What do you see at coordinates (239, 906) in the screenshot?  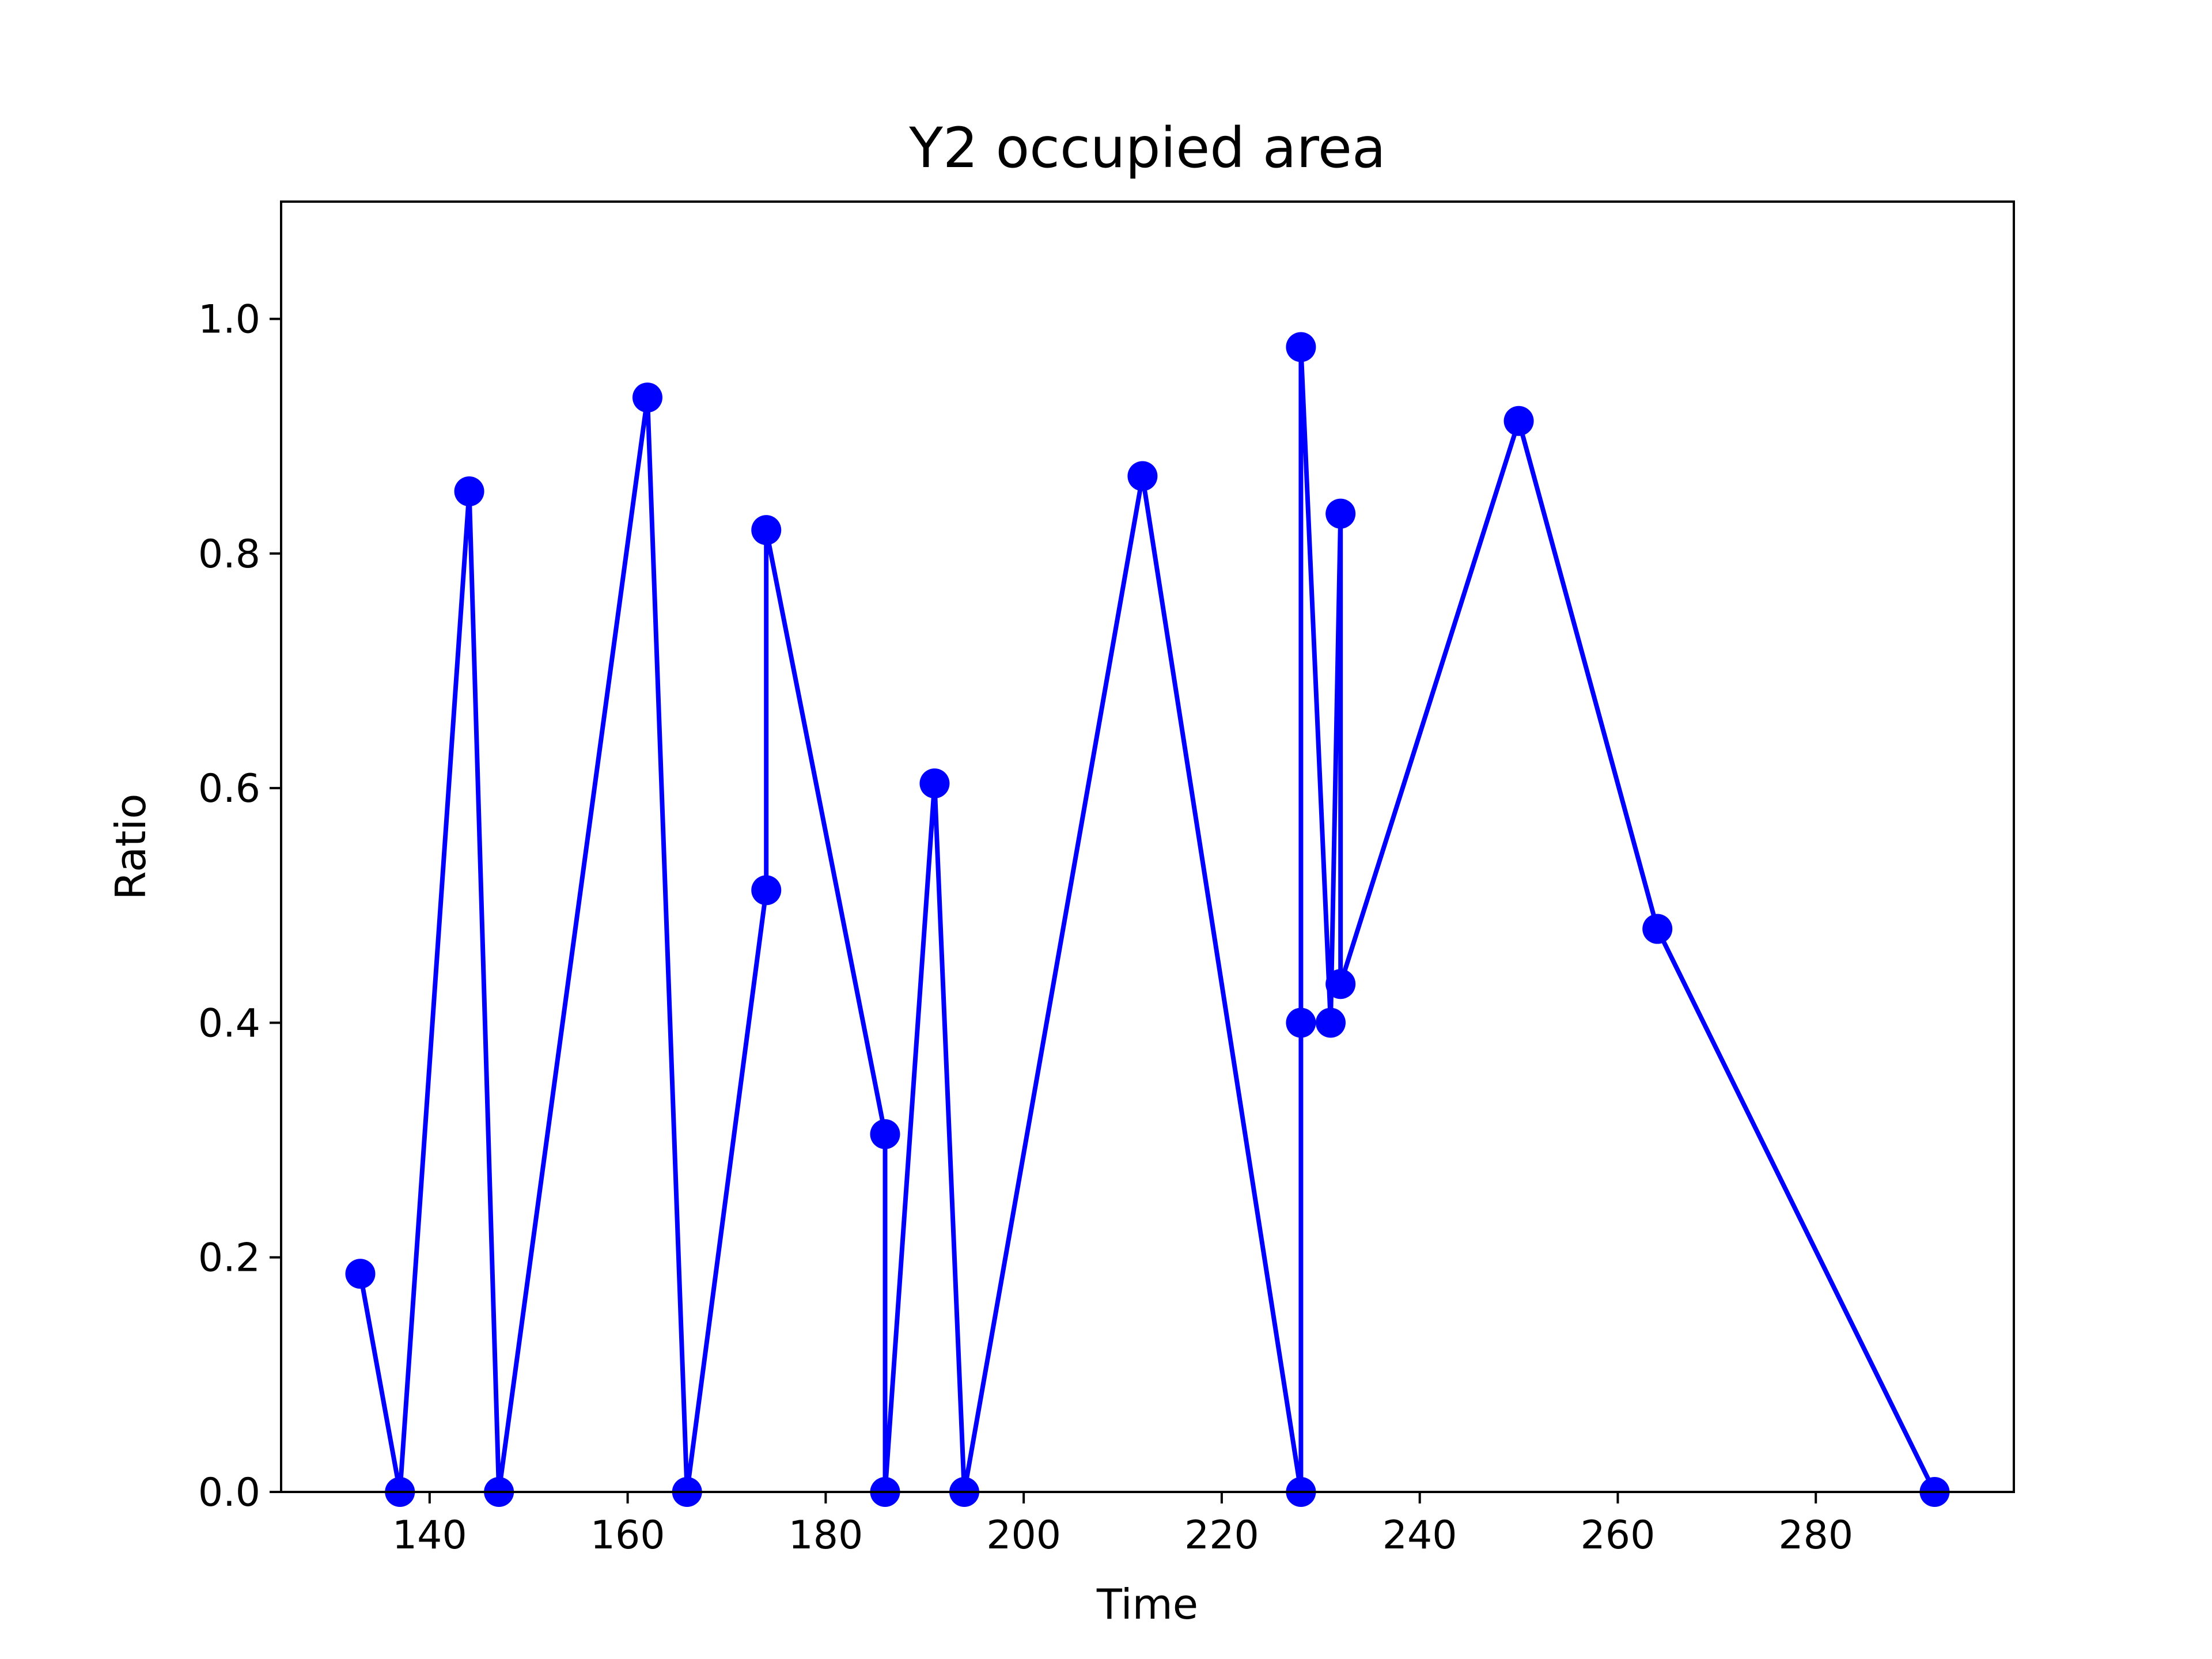 I see `y-axis: 0.0 0.2 0.4 0.6 0.8 1.0` at bounding box center [239, 906].